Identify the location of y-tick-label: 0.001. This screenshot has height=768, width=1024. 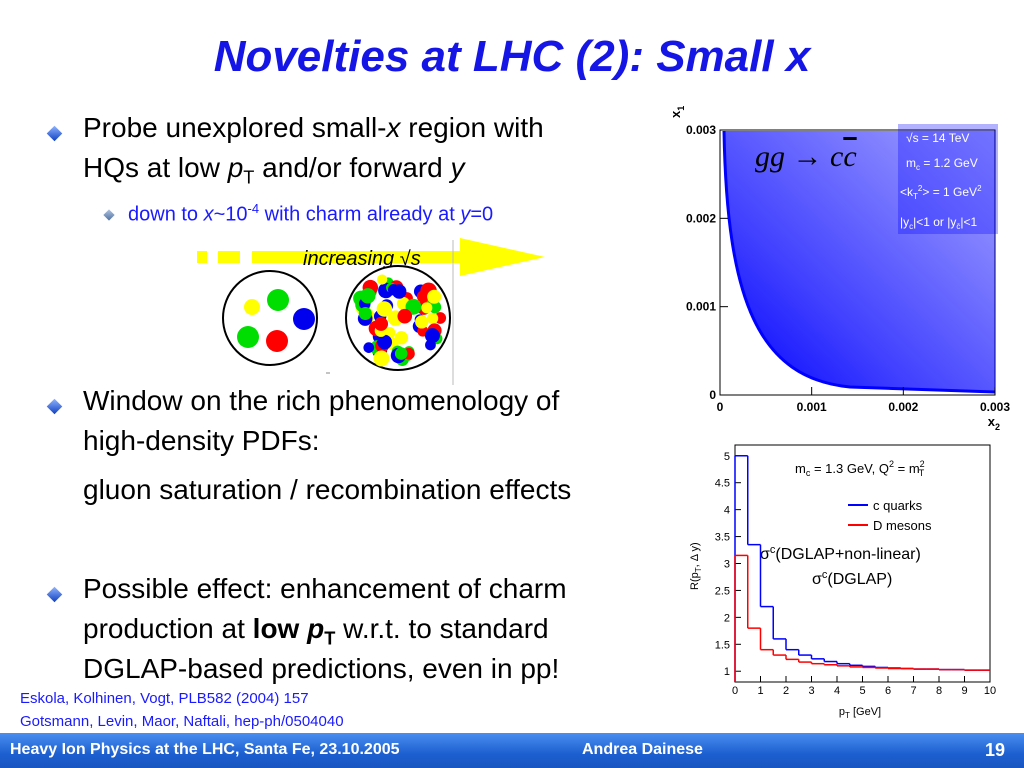
(701, 307).